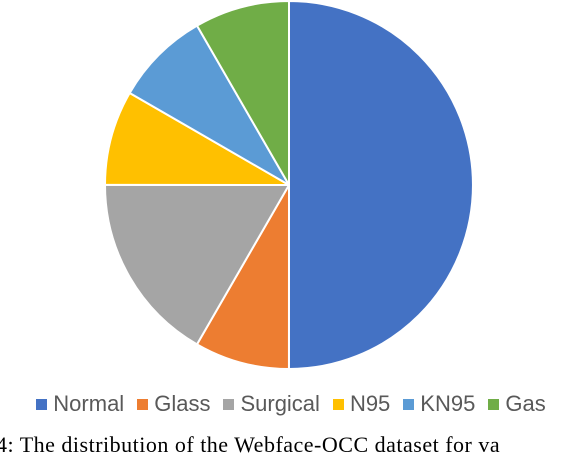 Image resolution: width=582 pixels, height=462 pixels. I want to click on legend-item-n95: N95, so click(361, 404).